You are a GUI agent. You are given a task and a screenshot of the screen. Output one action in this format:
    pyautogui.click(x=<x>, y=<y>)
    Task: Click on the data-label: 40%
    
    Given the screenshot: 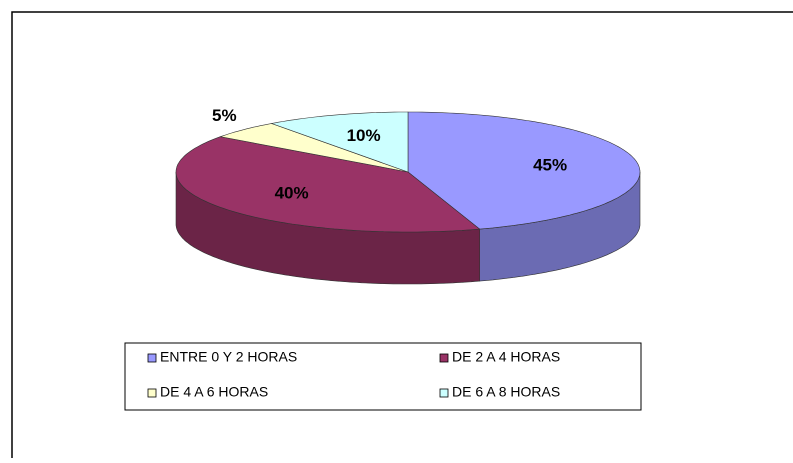 What is the action you would take?
    pyautogui.click(x=292, y=192)
    